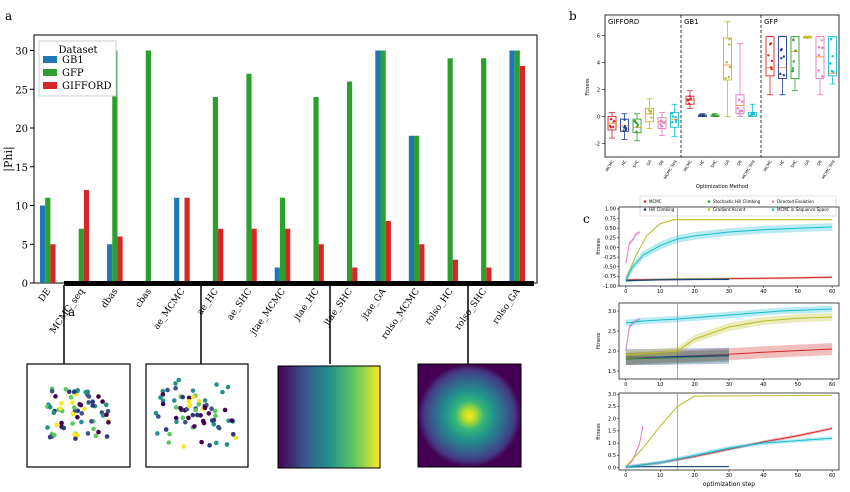 The height and width of the screenshot is (492, 850). Describe the element at coordinates (421, 263) in the screenshot. I see `bar-gifford-rolso_mcmc` at that location.